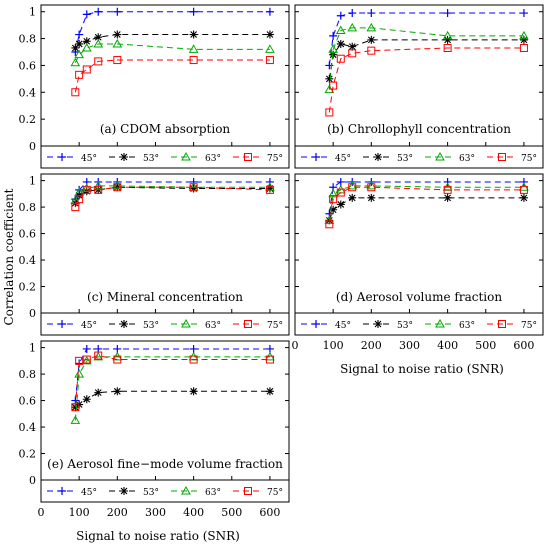 The height and width of the screenshot is (544, 550). What do you see at coordinates (28, 65) in the screenshot?
I see `y-tick-label: 0.6` at bounding box center [28, 65].